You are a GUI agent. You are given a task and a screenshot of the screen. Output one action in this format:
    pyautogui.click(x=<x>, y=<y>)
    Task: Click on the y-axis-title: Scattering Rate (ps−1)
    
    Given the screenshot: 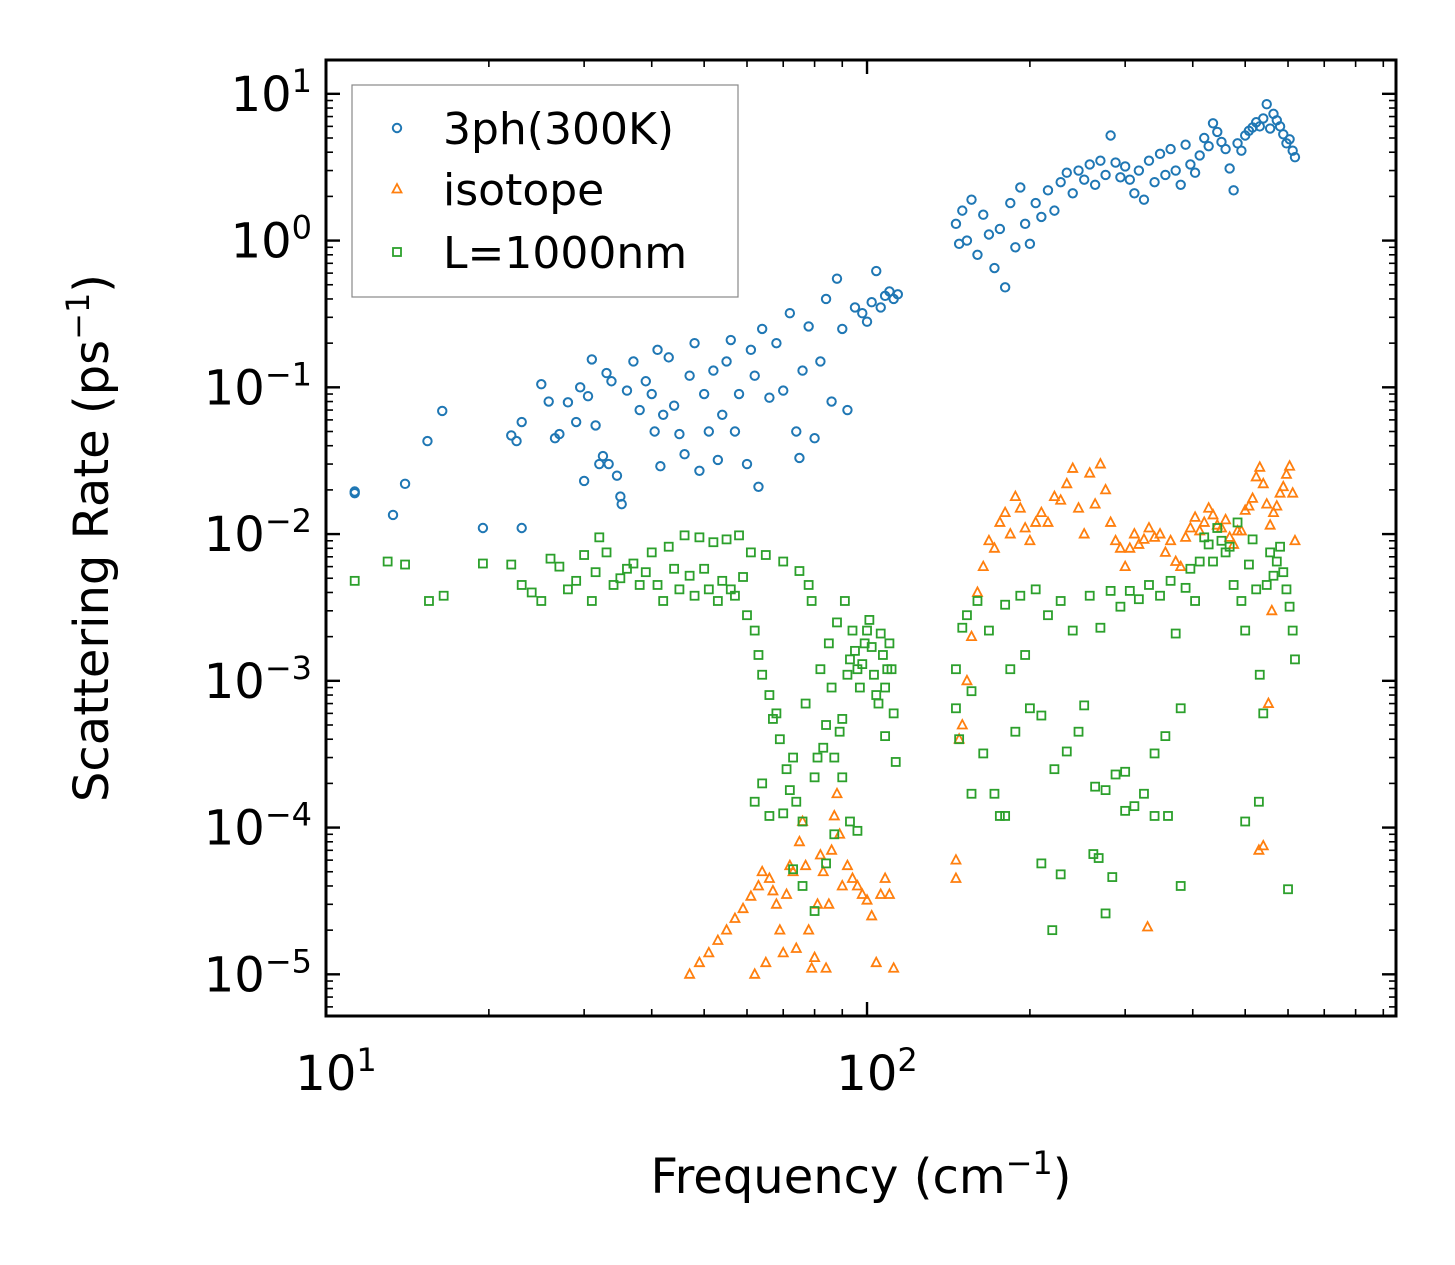 What is the action you would take?
    pyautogui.click(x=89, y=538)
    